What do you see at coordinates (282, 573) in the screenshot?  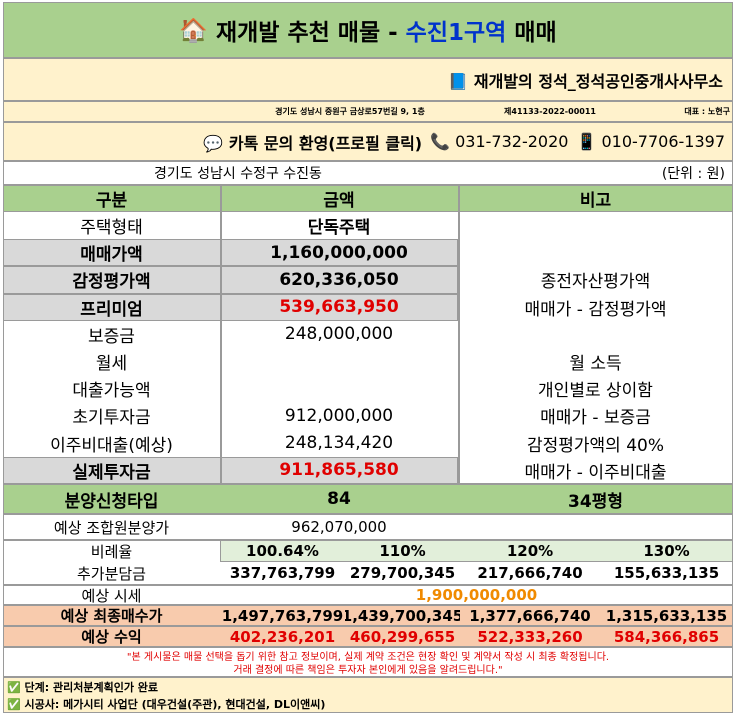 I see `scenario-value: 337,763,799` at bounding box center [282, 573].